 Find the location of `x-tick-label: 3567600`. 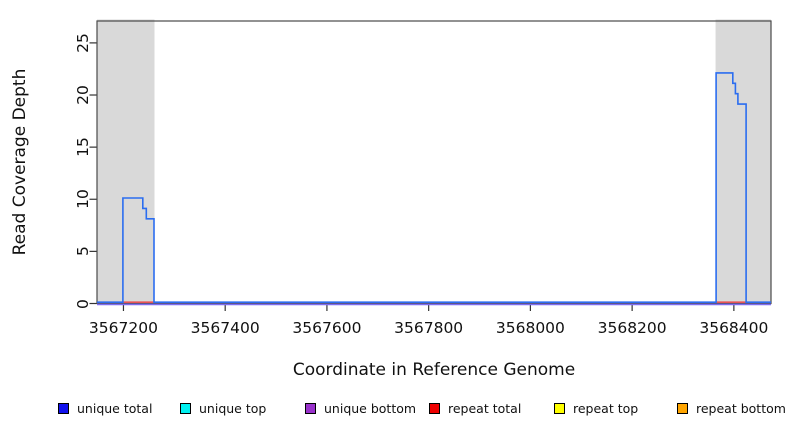

x-tick-label: 3567600 is located at coordinates (327, 328).